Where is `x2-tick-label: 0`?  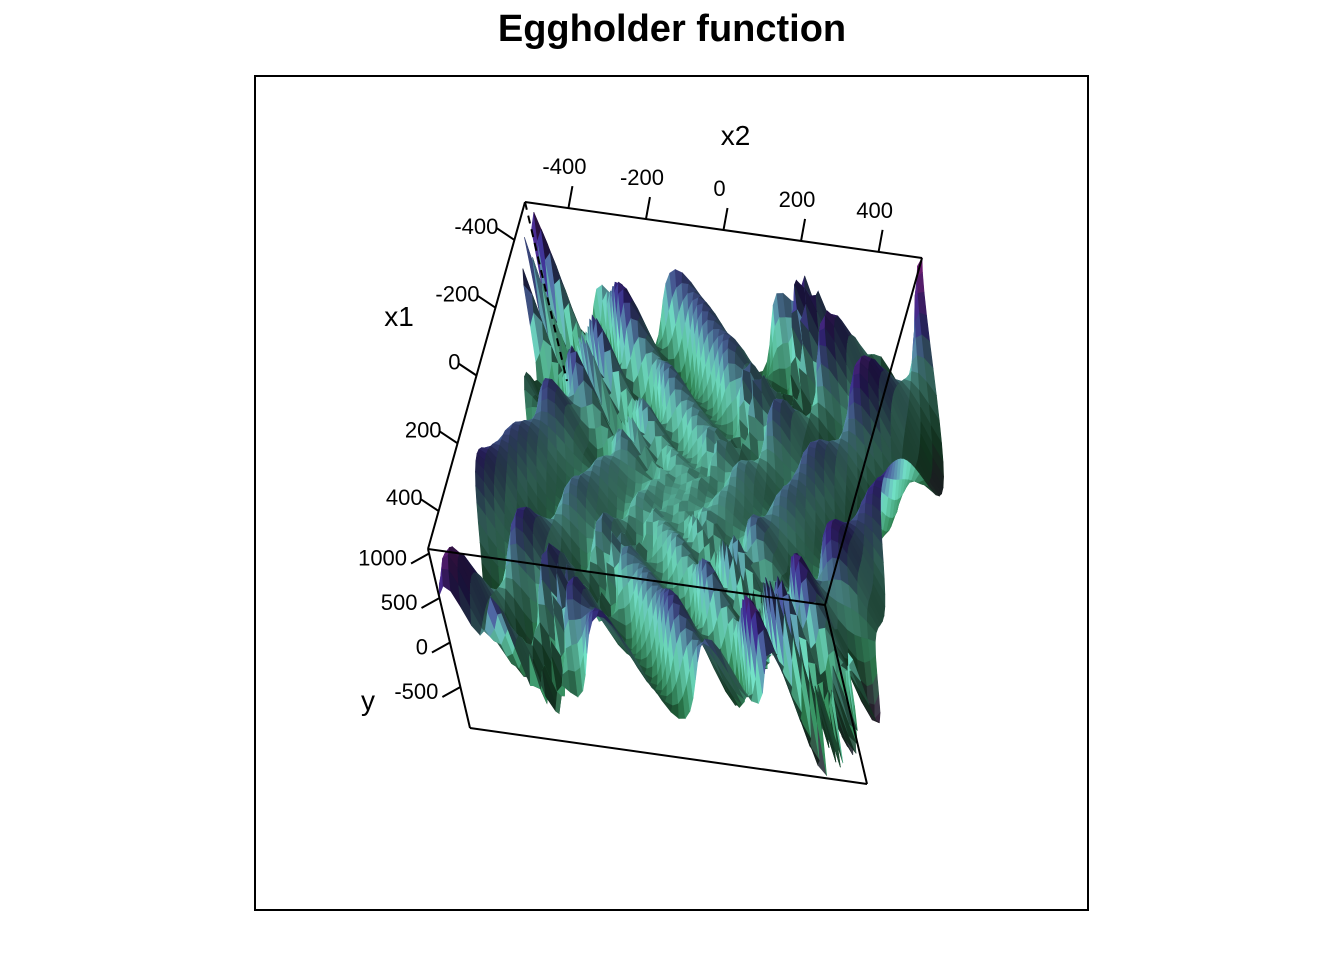
x2-tick-label: 0 is located at coordinates (719, 188).